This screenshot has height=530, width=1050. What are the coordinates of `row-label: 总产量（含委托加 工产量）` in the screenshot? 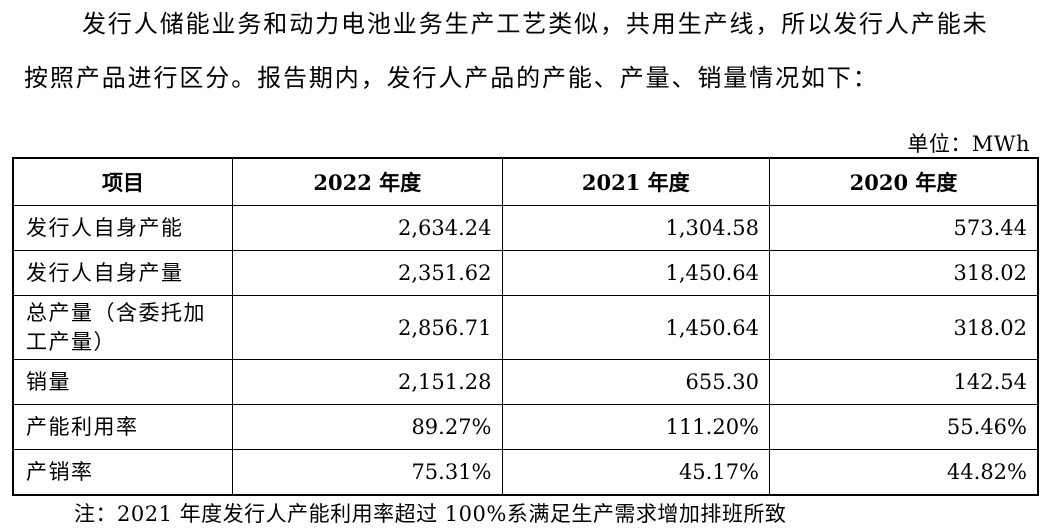 It's located at (123, 327).